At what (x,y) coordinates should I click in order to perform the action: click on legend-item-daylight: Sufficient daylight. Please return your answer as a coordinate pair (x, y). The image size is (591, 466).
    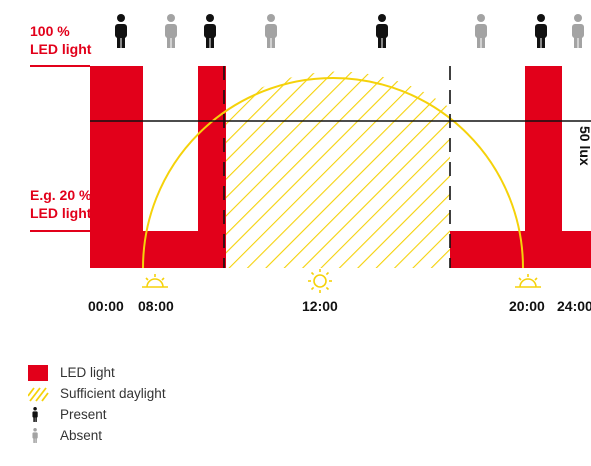
    Looking at the image, I should click on (97, 393).